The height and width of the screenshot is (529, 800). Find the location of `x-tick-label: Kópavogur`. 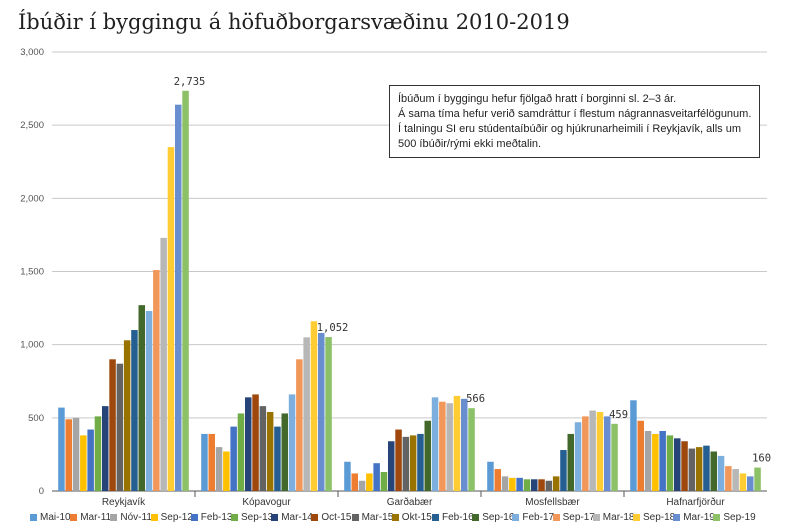

x-tick-label: Kópavogur is located at coordinates (266, 502).